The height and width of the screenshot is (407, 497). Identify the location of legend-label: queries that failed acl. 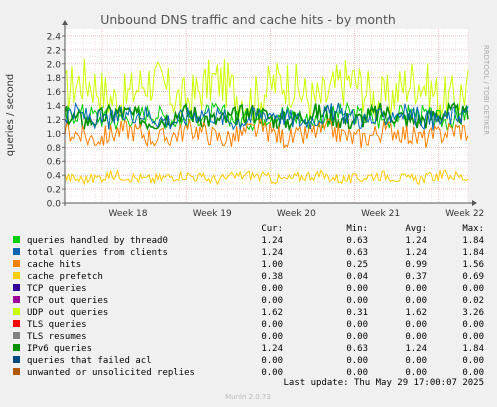
(89, 361).